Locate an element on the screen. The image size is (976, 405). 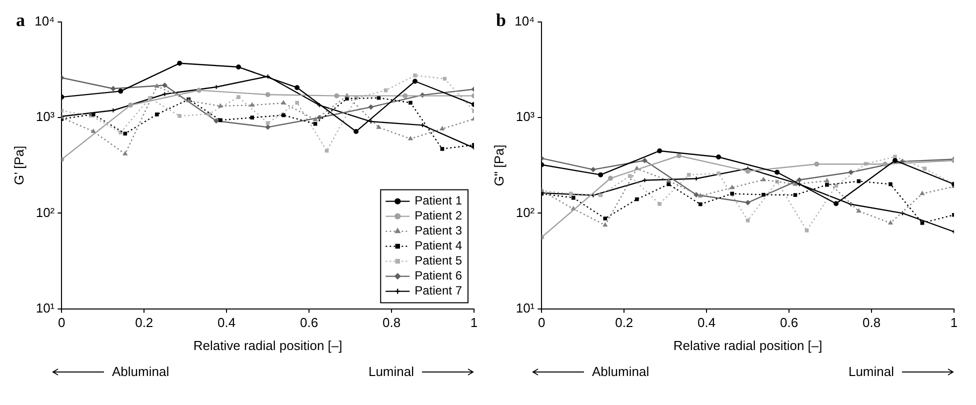
legend-label: Patient 5 is located at coordinates (438, 261).